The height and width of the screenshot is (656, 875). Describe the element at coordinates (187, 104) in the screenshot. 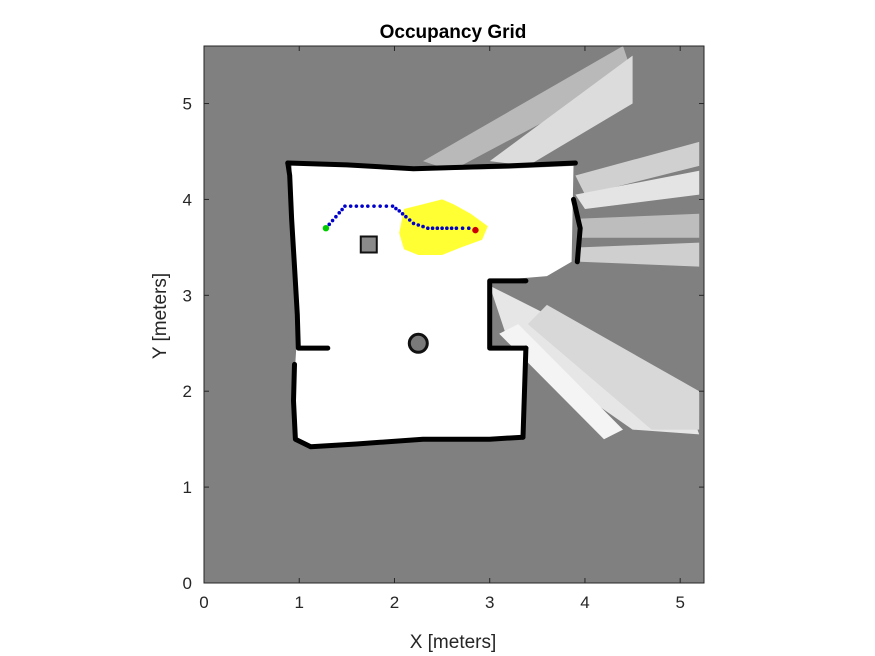

I see `y-tick-label: 5` at that location.